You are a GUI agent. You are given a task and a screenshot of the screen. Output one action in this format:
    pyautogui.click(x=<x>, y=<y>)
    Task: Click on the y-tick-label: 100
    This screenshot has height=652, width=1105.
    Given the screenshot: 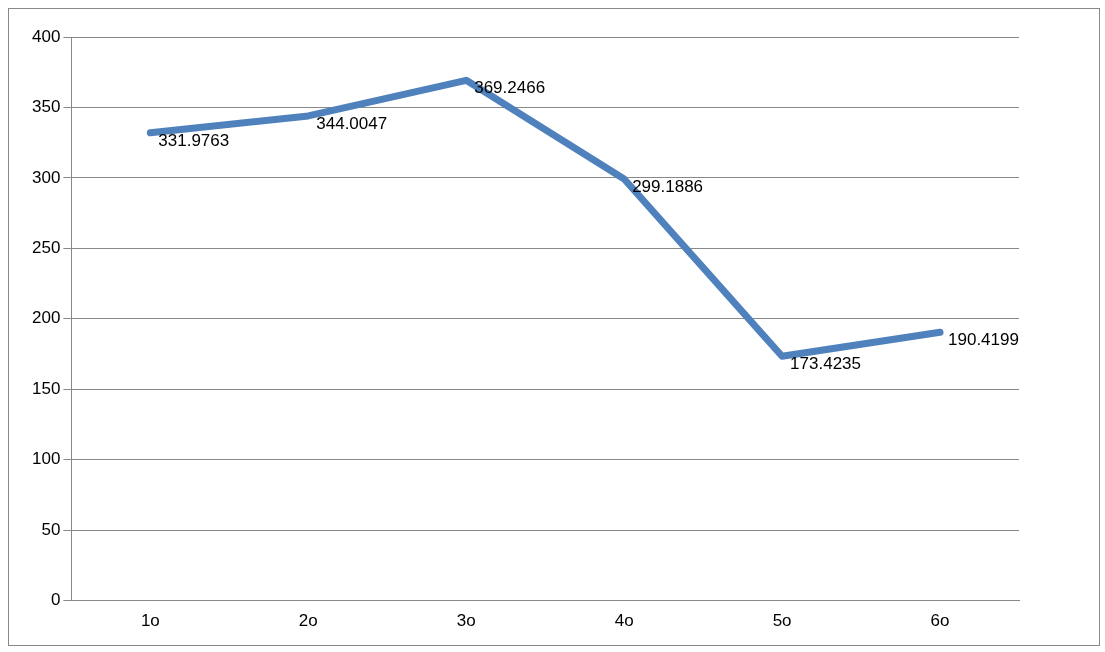 What is the action you would take?
    pyautogui.click(x=46, y=459)
    